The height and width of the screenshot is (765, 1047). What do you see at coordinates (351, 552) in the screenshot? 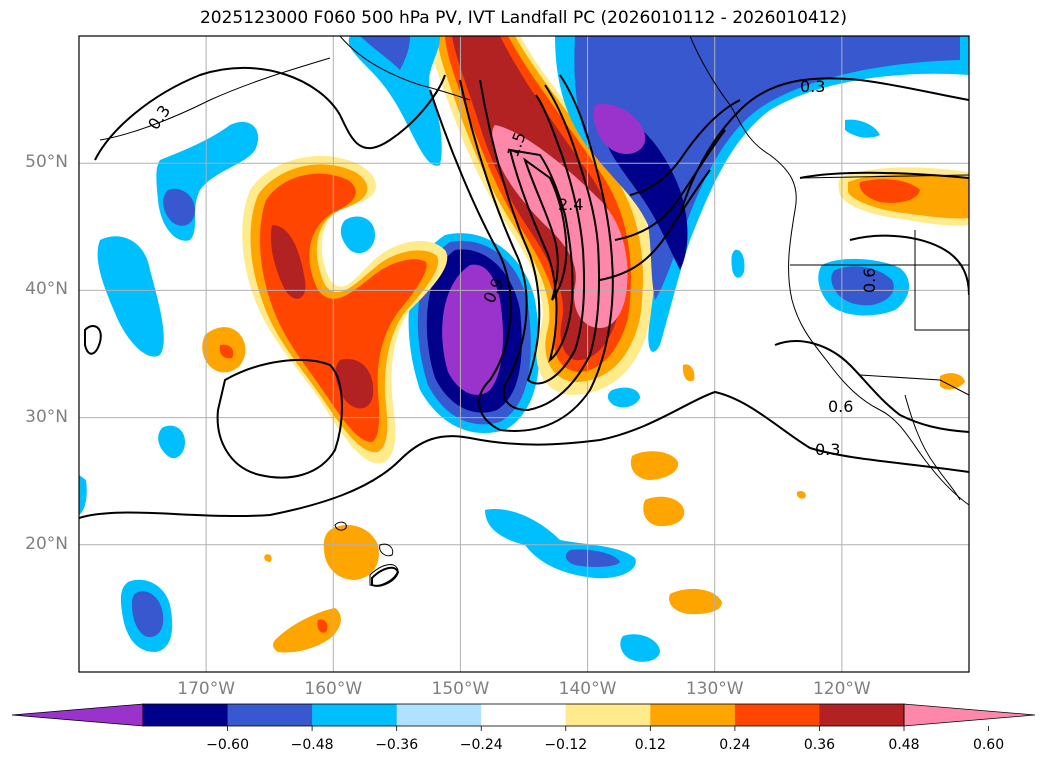
I see `positive-anomaly-south1` at bounding box center [351, 552].